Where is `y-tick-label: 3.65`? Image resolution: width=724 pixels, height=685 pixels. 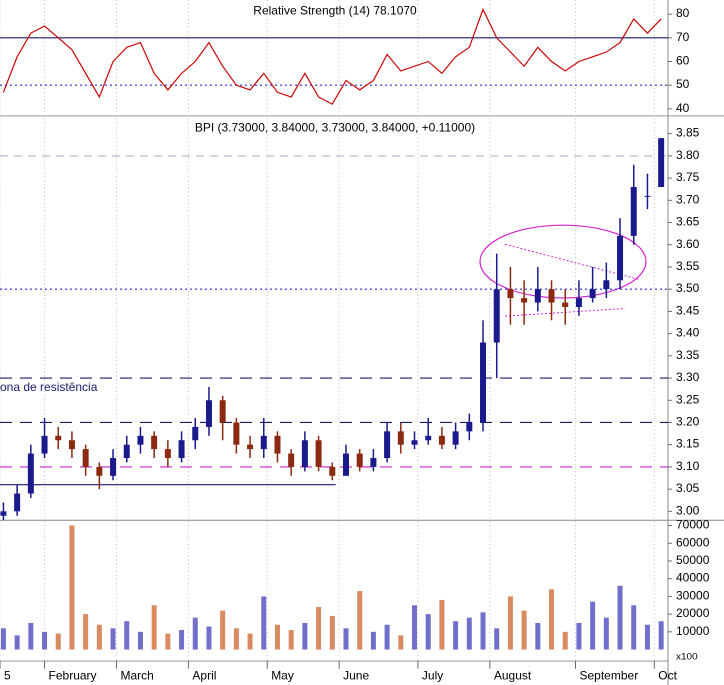 y-tick-label: 3.65 is located at coordinates (688, 222).